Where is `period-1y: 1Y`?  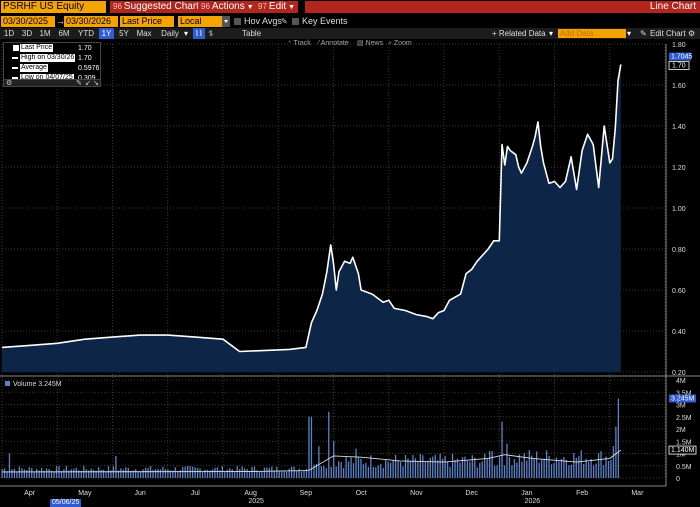 period-1y: 1Y is located at coordinates (106, 33).